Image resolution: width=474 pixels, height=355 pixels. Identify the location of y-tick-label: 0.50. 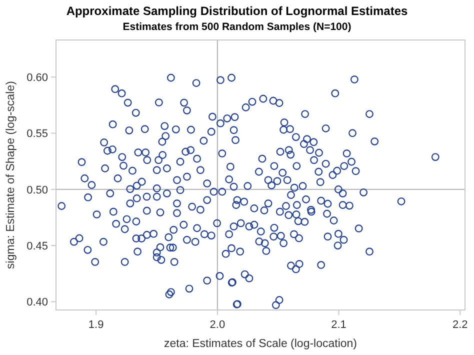
(37, 190).